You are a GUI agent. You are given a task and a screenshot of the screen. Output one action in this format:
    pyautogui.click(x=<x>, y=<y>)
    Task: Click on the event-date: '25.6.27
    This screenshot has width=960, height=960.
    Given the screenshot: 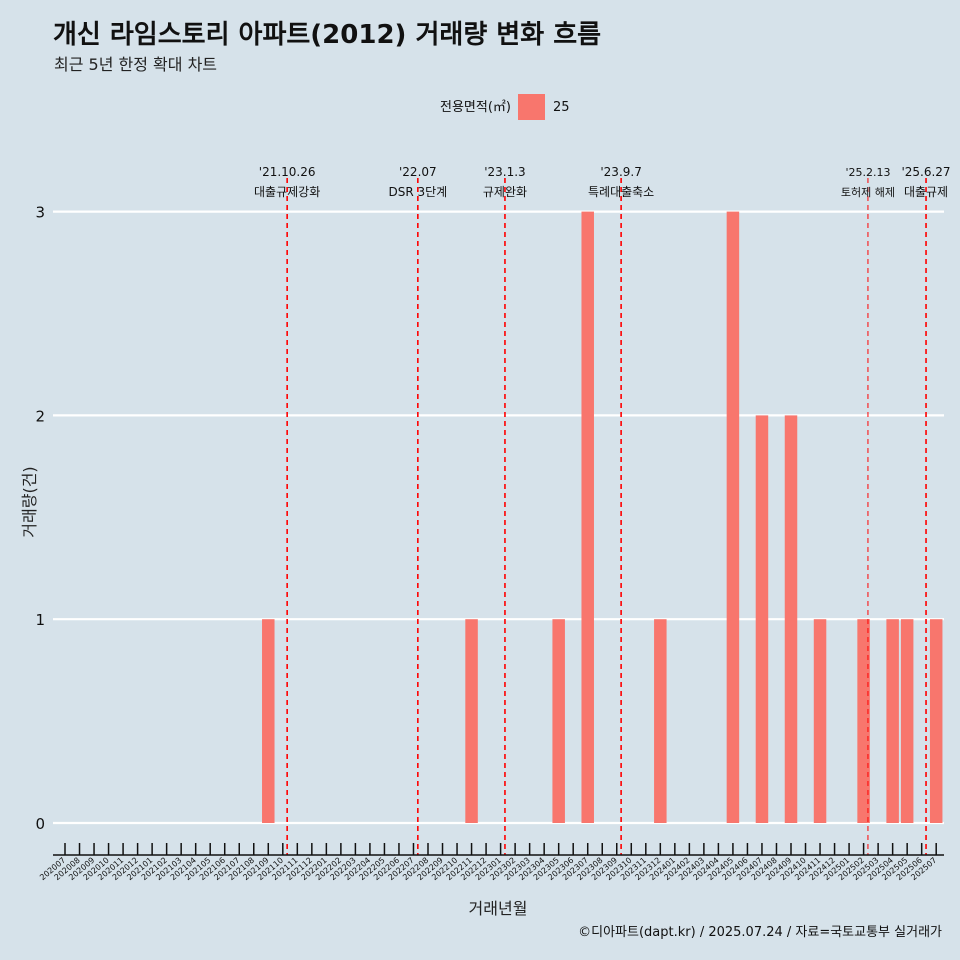 What is the action you would take?
    pyautogui.click(x=925, y=172)
    